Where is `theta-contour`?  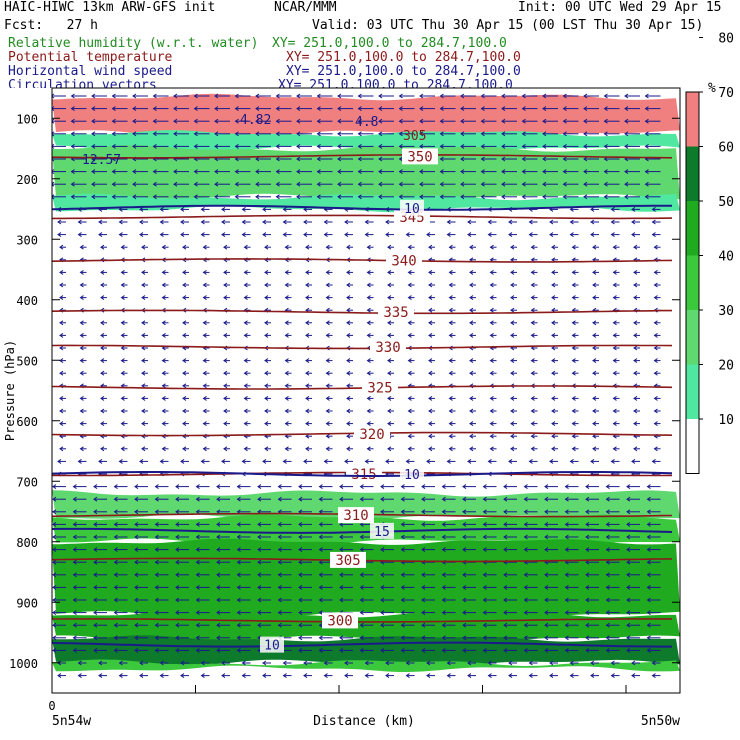
theta-contour is located at coordinates (362, 312).